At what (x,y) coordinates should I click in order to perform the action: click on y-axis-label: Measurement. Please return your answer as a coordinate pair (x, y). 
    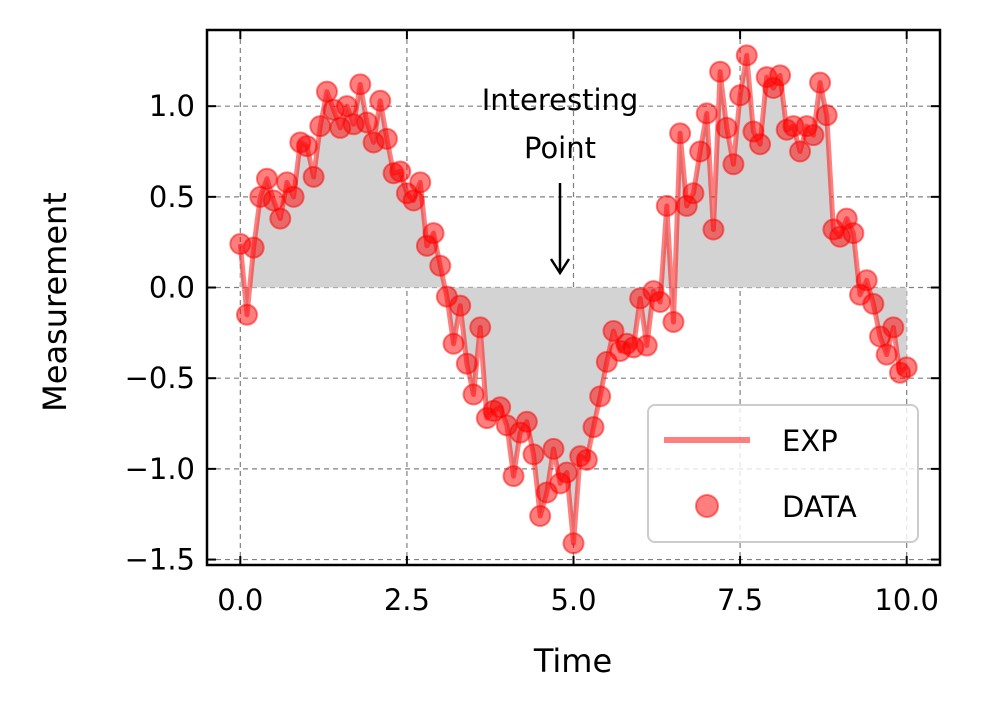
    Looking at the image, I should click on (55, 302).